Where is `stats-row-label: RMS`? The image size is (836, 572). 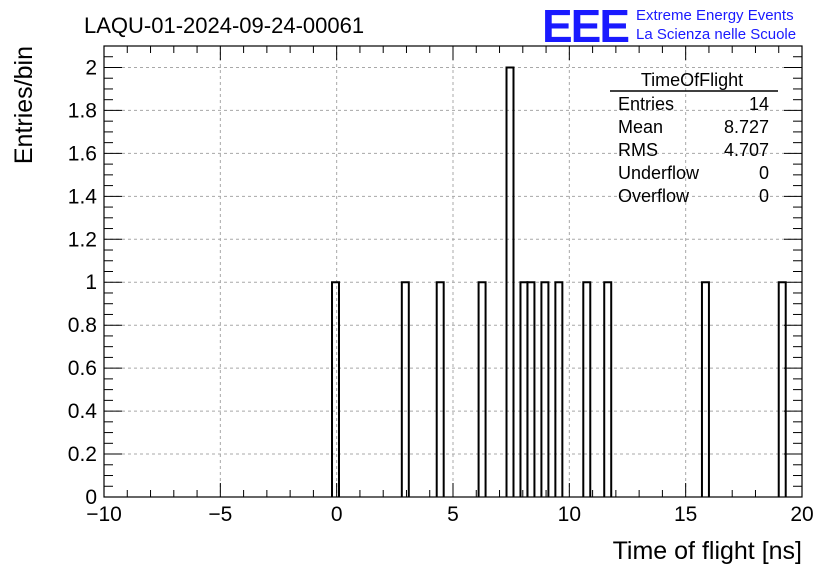
stats-row-label: RMS is located at coordinates (638, 150).